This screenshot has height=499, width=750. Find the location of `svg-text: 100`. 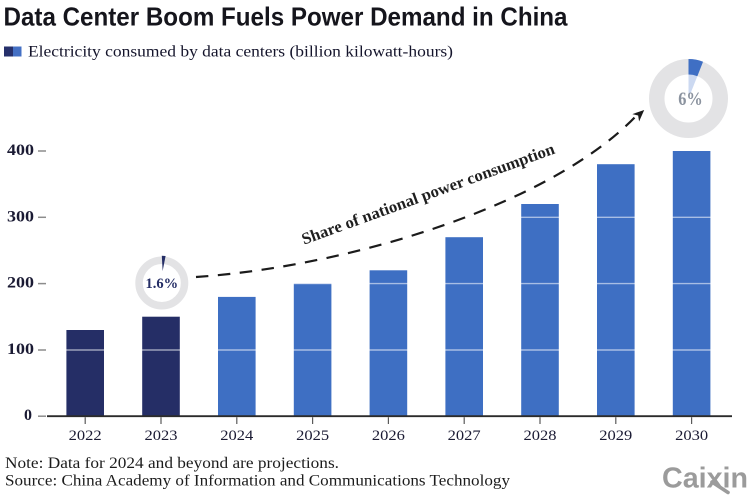

svg-text: 100 is located at coordinates (20, 349).